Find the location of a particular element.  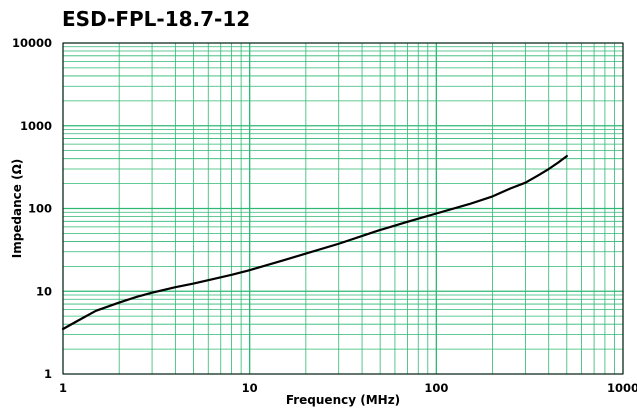

chart-title: ESD-FPL-18.7-12 is located at coordinates (156, 19).